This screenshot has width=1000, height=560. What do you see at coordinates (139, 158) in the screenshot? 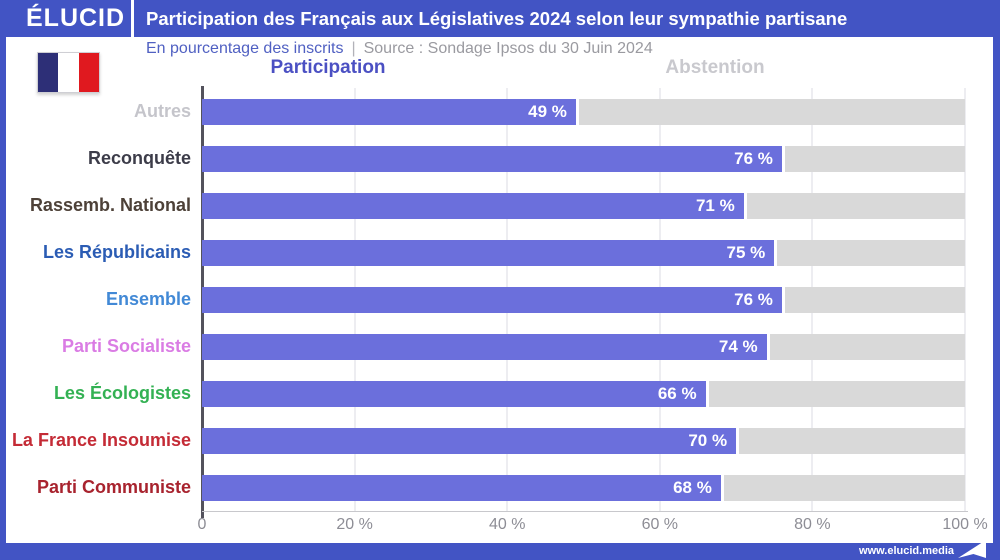
I see `category-label: Reconquête` at bounding box center [139, 158].